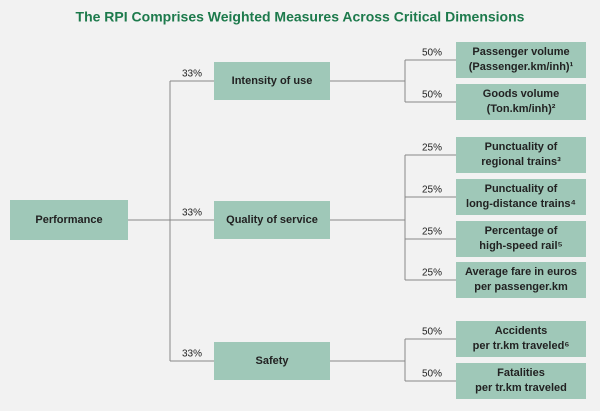 This screenshot has width=600, height=411. What do you see at coordinates (521, 94) in the screenshot?
I see `leaf-label: Goods volume` at bounding box center [521, 94].